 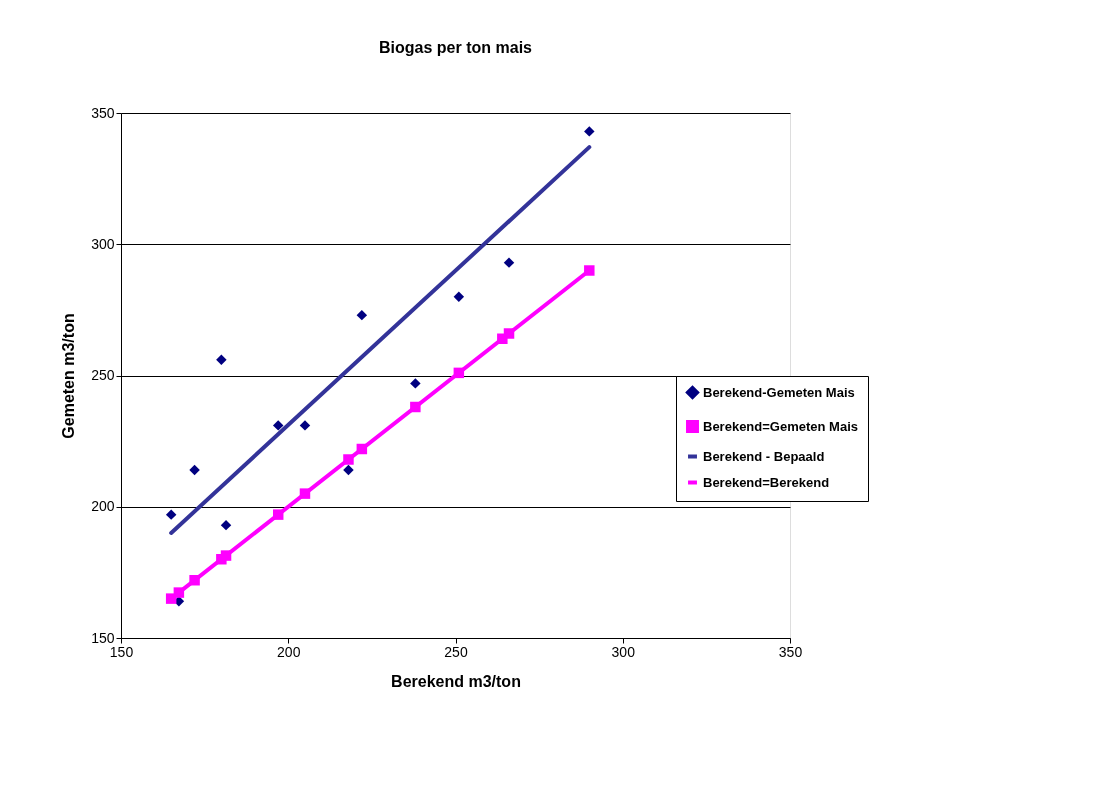 I want to click on x-tick-label: 150, so click(x=121, y=651).